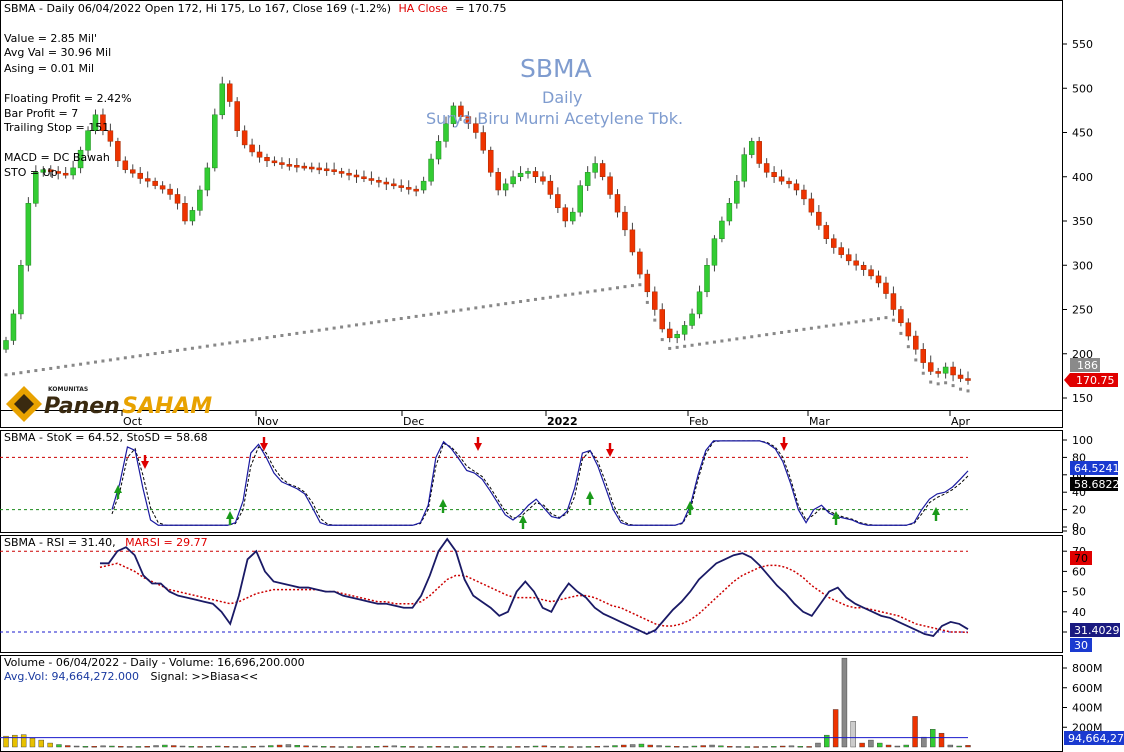  Describe the element at coordinates (1079, 531) in the screenshot. I see `rsi-tick-label: 80` at that location.